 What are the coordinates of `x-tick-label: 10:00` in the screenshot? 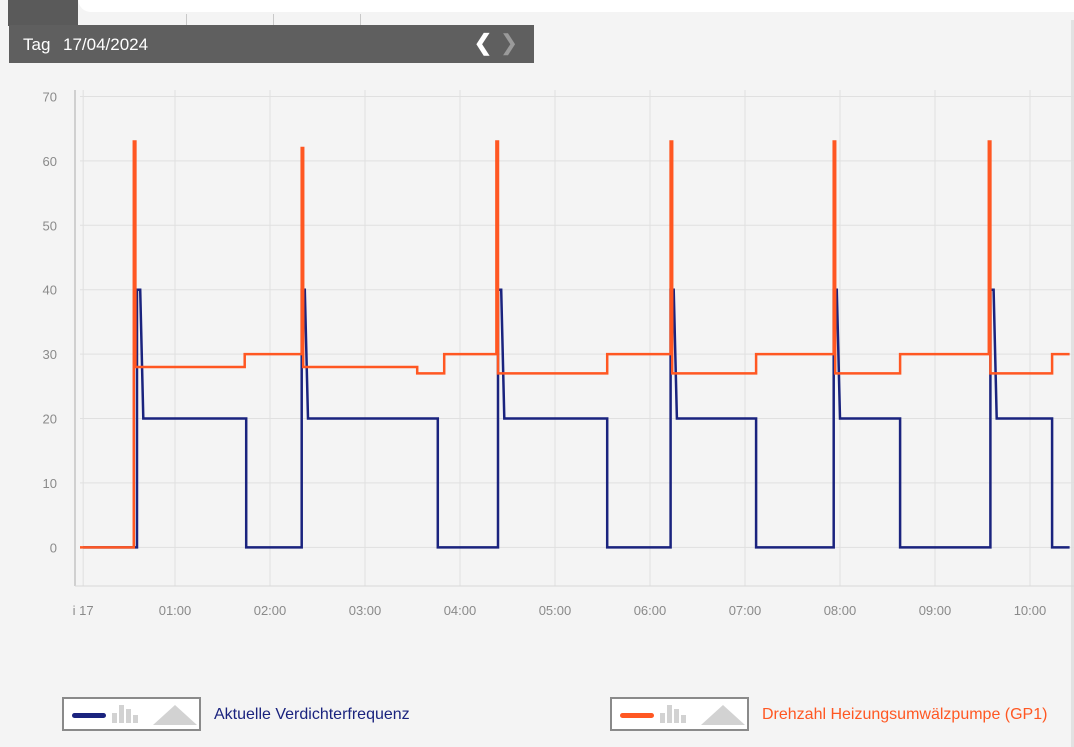 It's located at (1030, 610).